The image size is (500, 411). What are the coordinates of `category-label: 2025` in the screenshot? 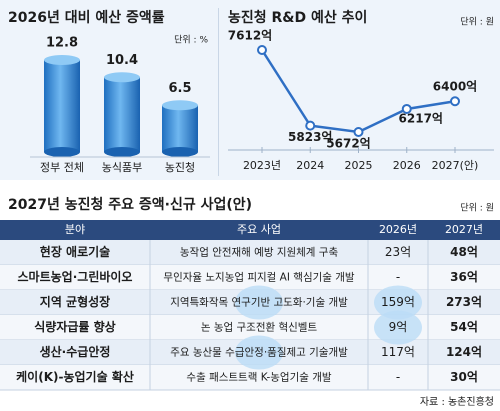 It's located at (359, 165).